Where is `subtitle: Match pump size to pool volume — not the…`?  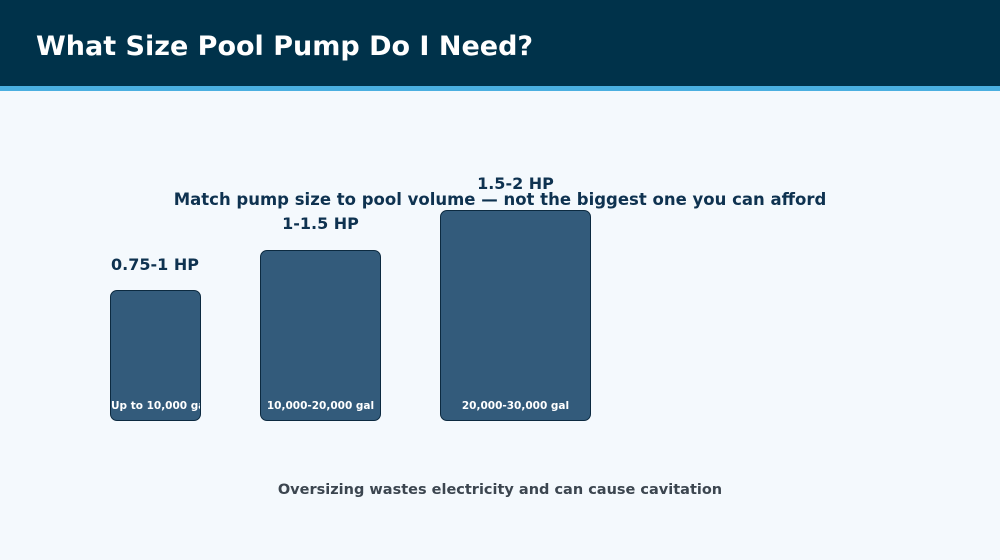 subtitle: Match pump size to pool volume — not the… is located at coordinates (500, 199).